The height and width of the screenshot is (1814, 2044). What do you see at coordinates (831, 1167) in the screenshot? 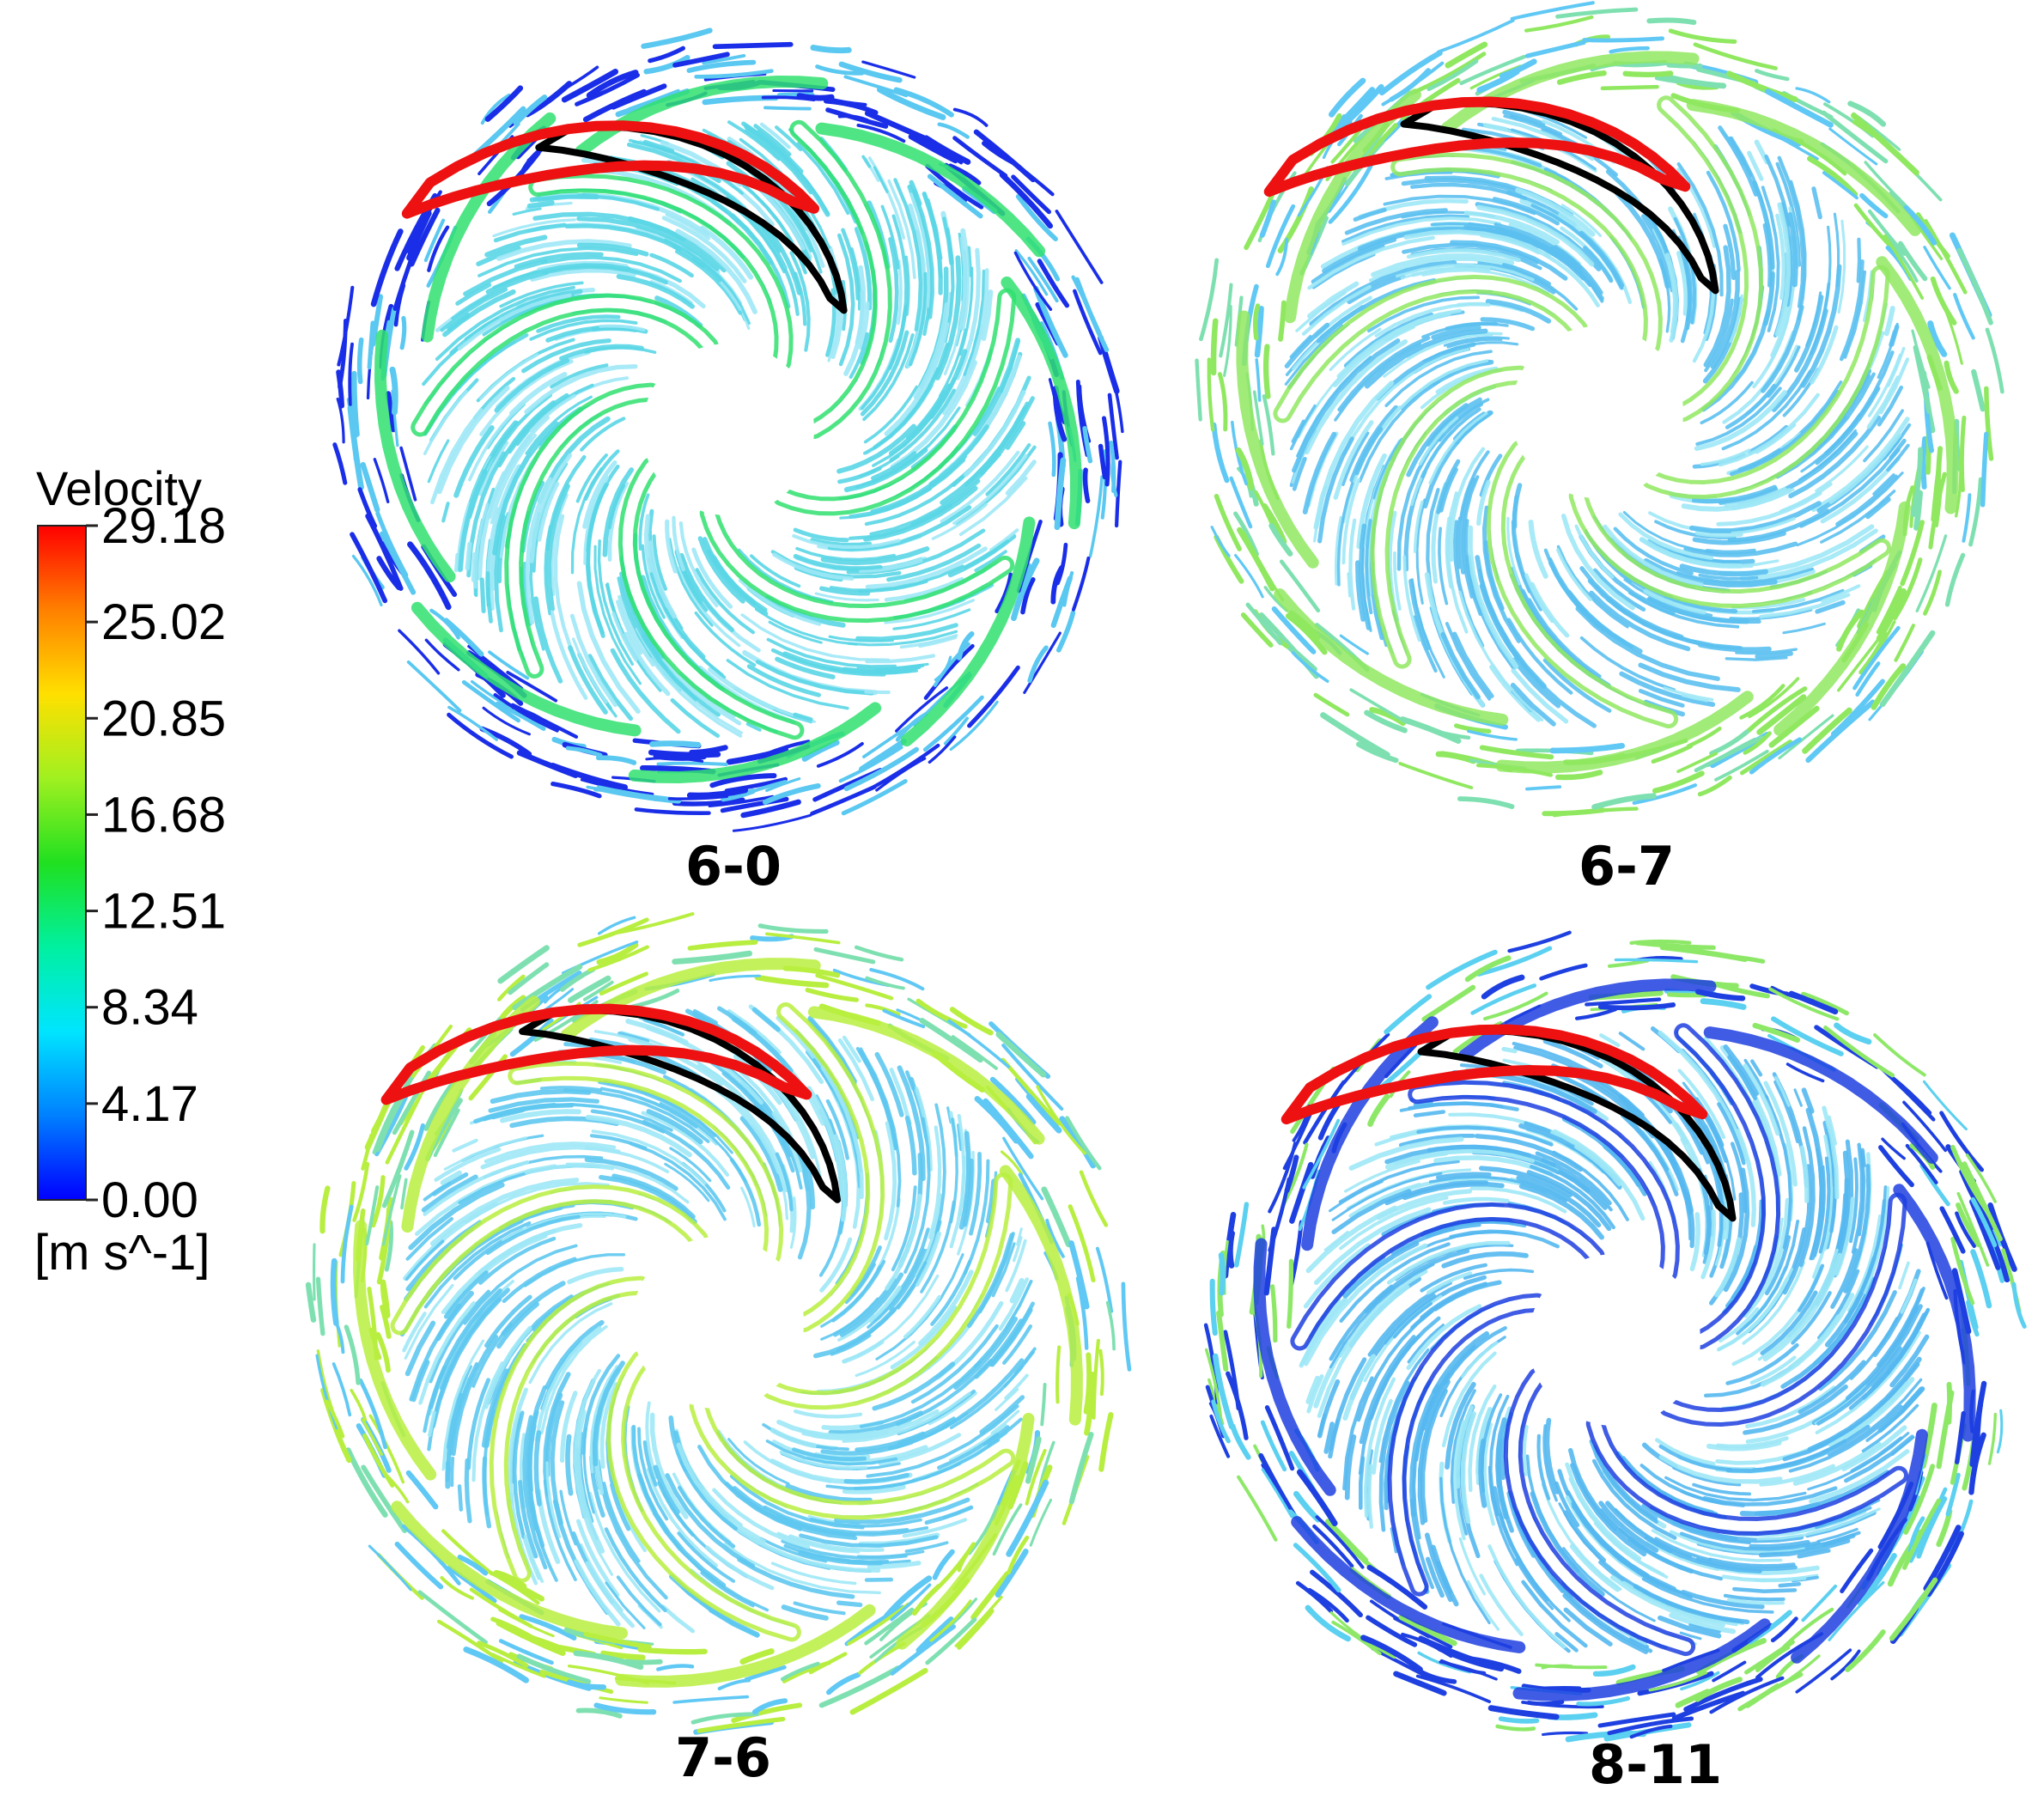
I see `impeller-blade` at bounding box center [831, 1167].